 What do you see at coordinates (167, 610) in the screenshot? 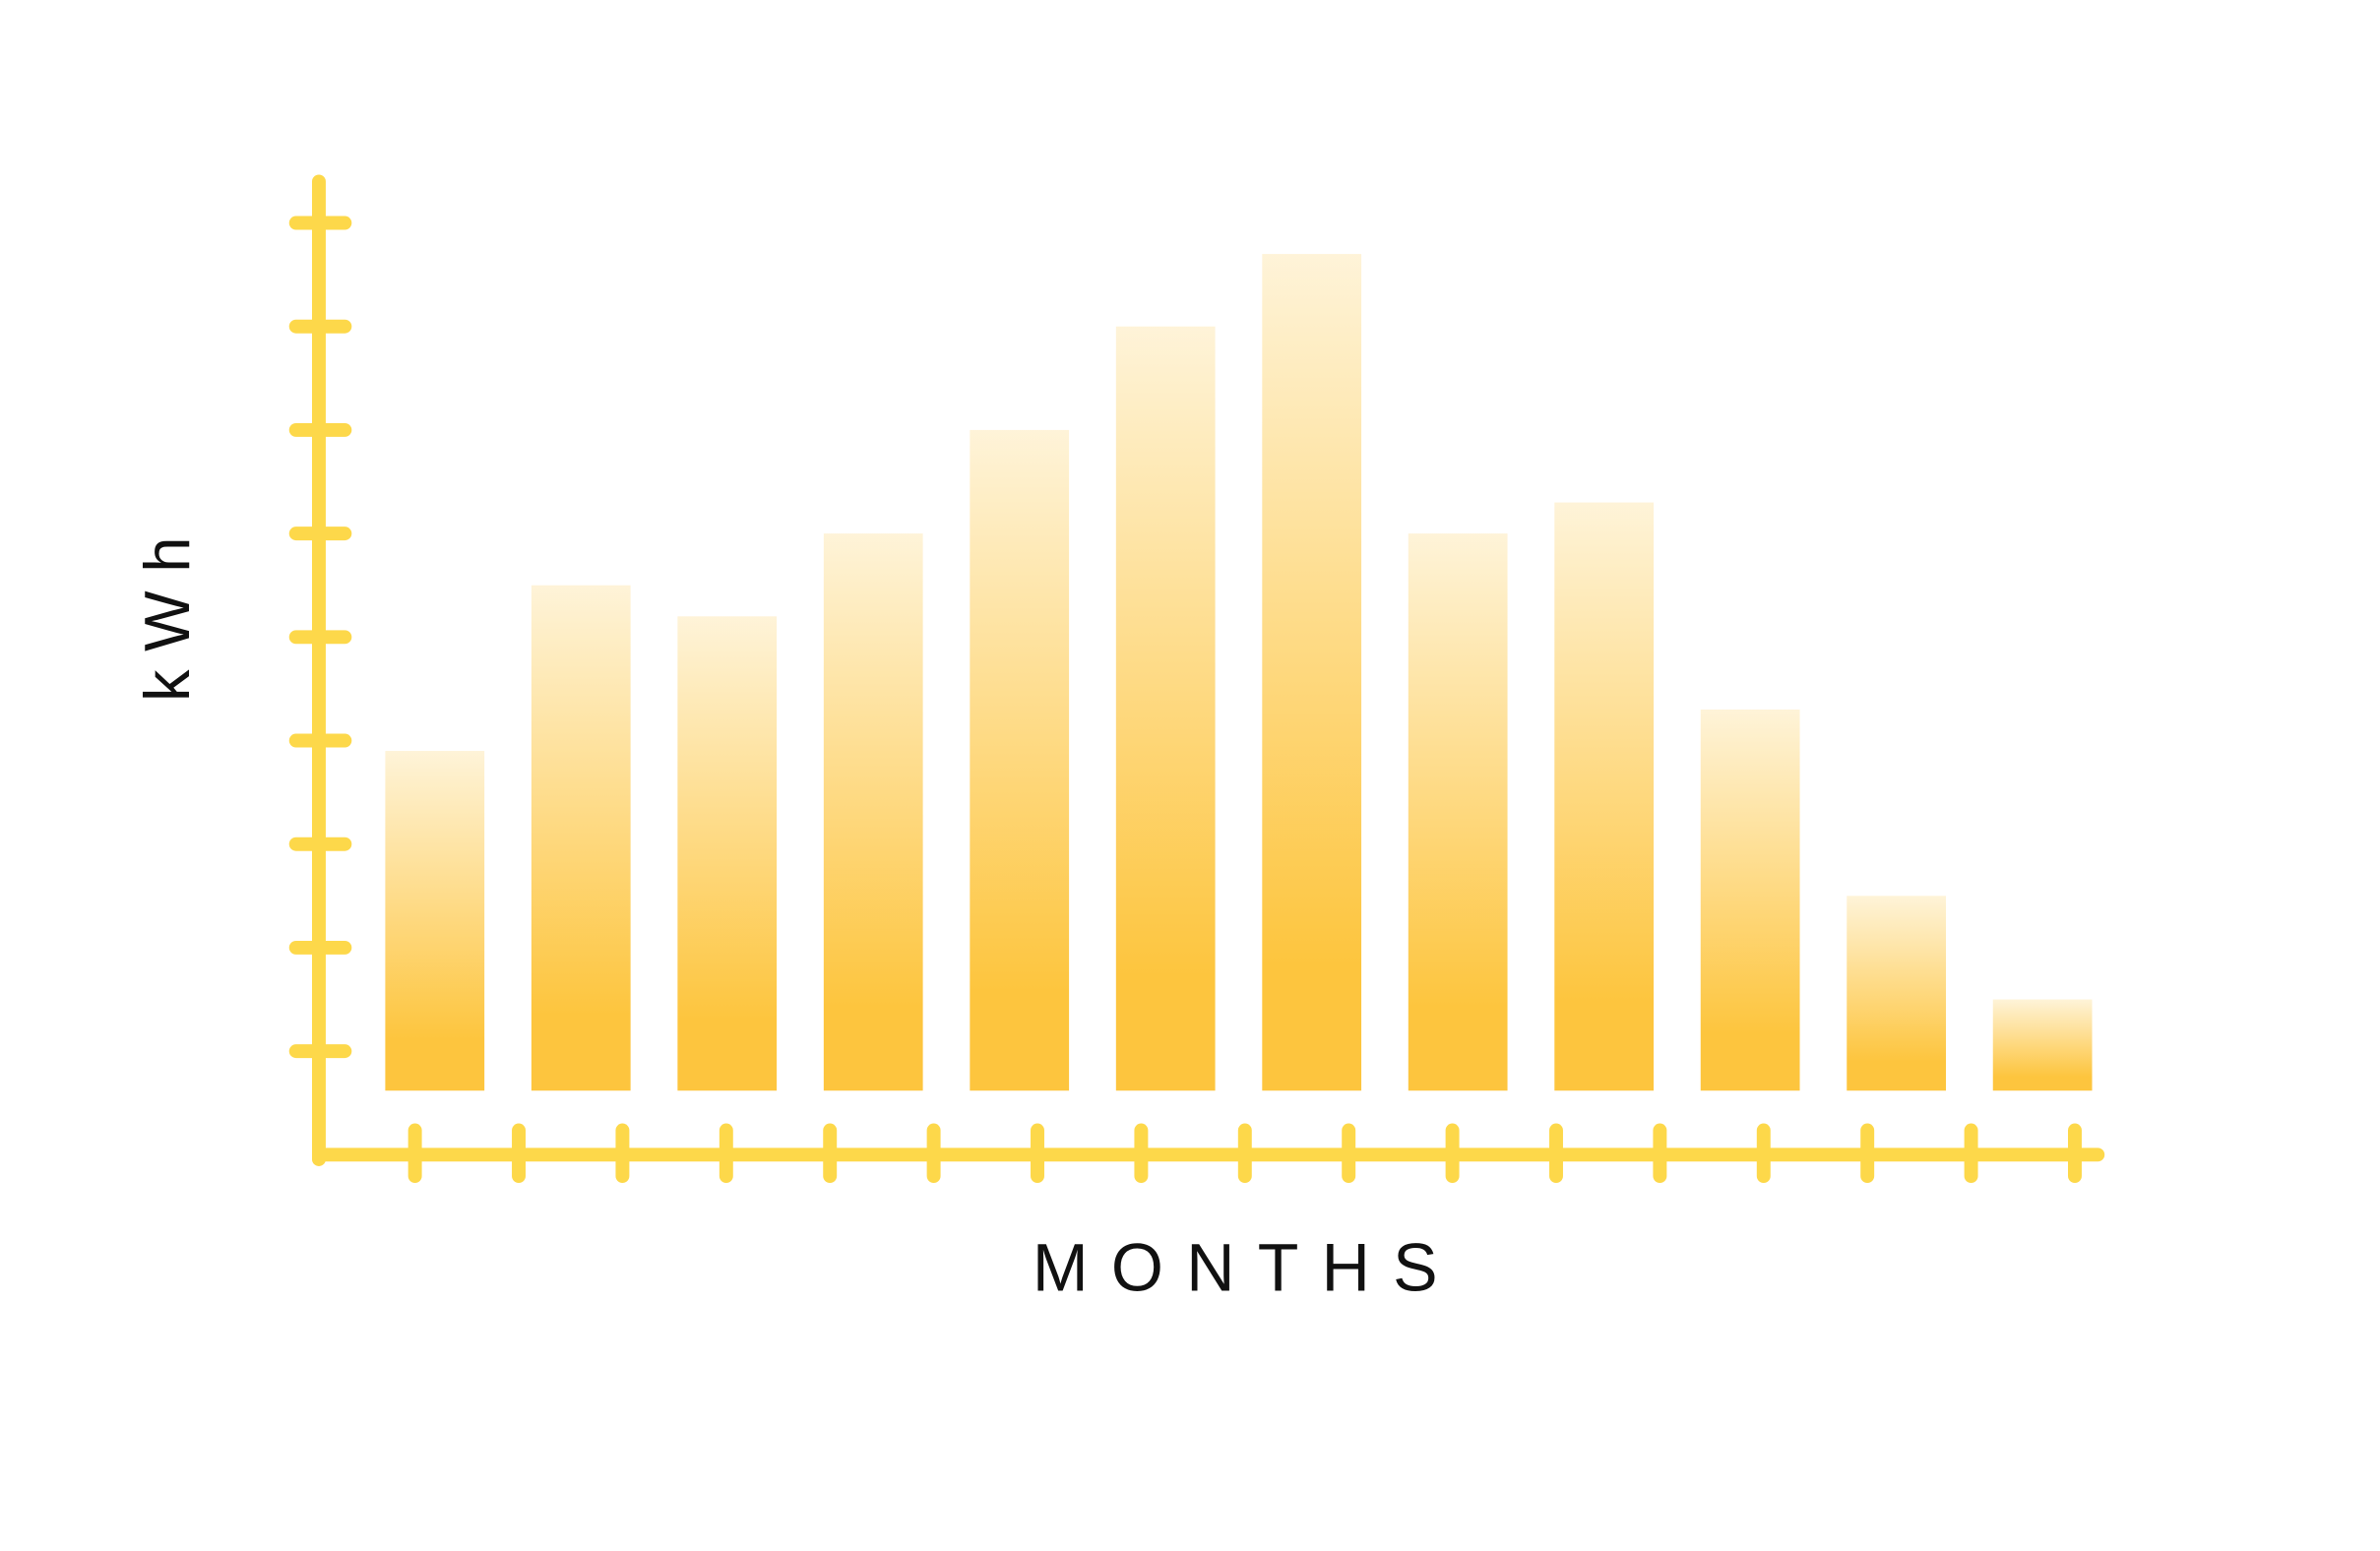
I see `y-axis-label: kWh` at bounding box center [167, 610].